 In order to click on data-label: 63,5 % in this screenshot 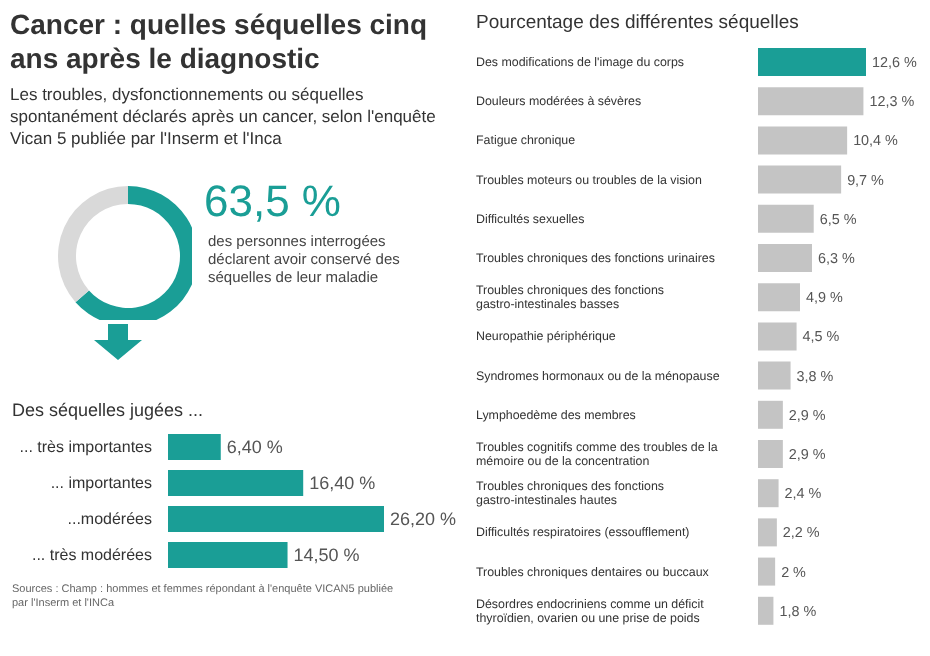, I will do `click(272, 202)`.